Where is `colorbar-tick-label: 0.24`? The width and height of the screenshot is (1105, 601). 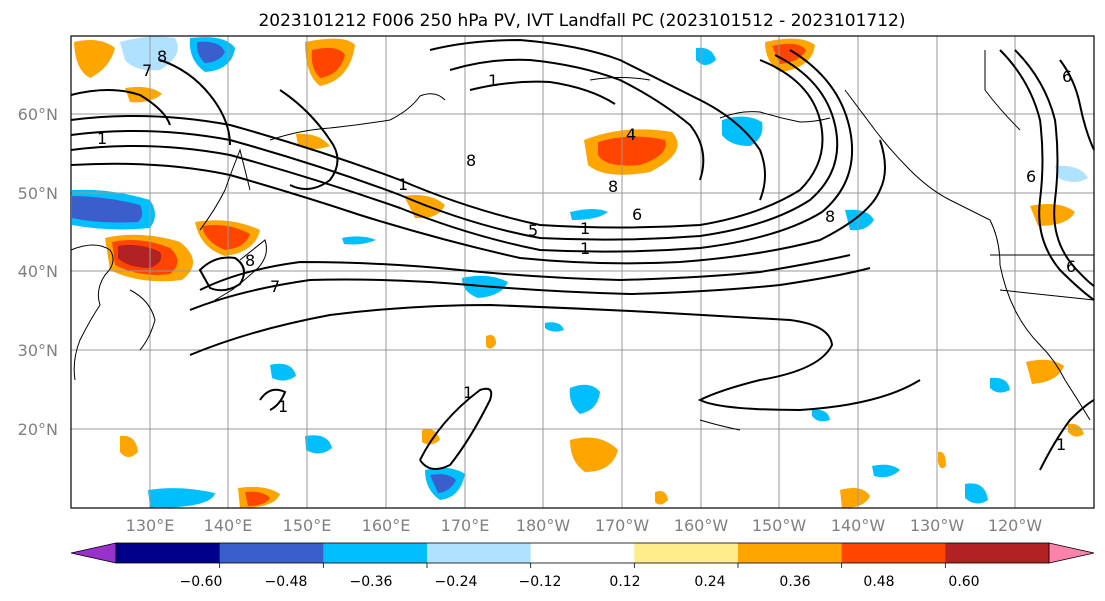 colorbar-tick-label: 0.24 is located at coordinates (709, 582).